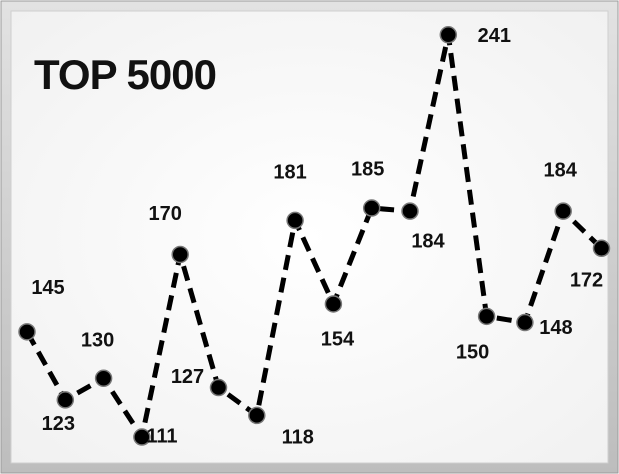  Describe the element at coordinates (338, 339) in the screenshot. I see `data-label: 154` at that location.